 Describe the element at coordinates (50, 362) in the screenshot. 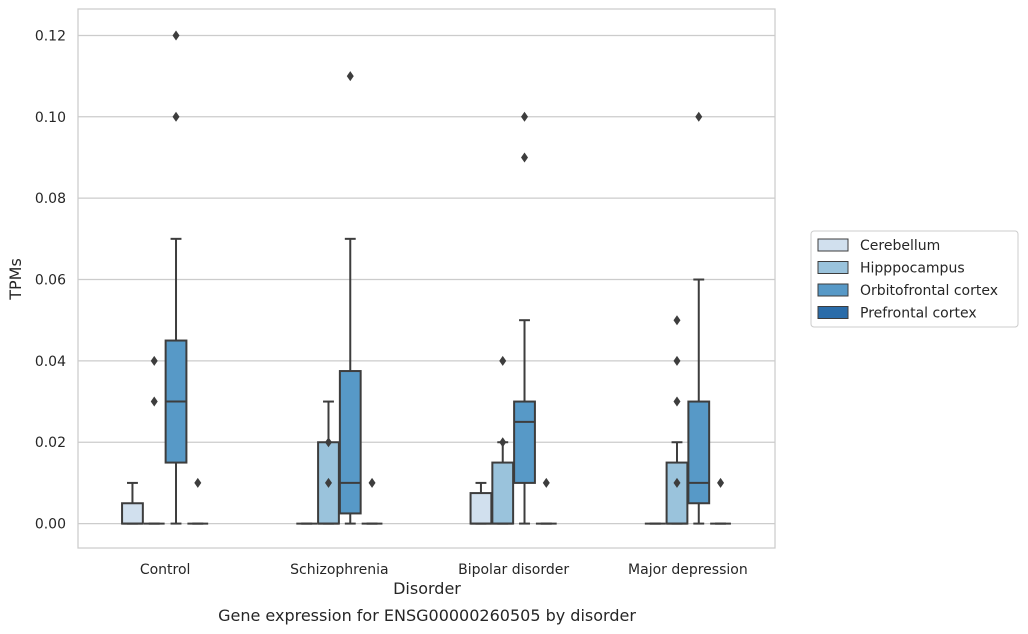

I see `y-tick-label: 0.04` at that location.